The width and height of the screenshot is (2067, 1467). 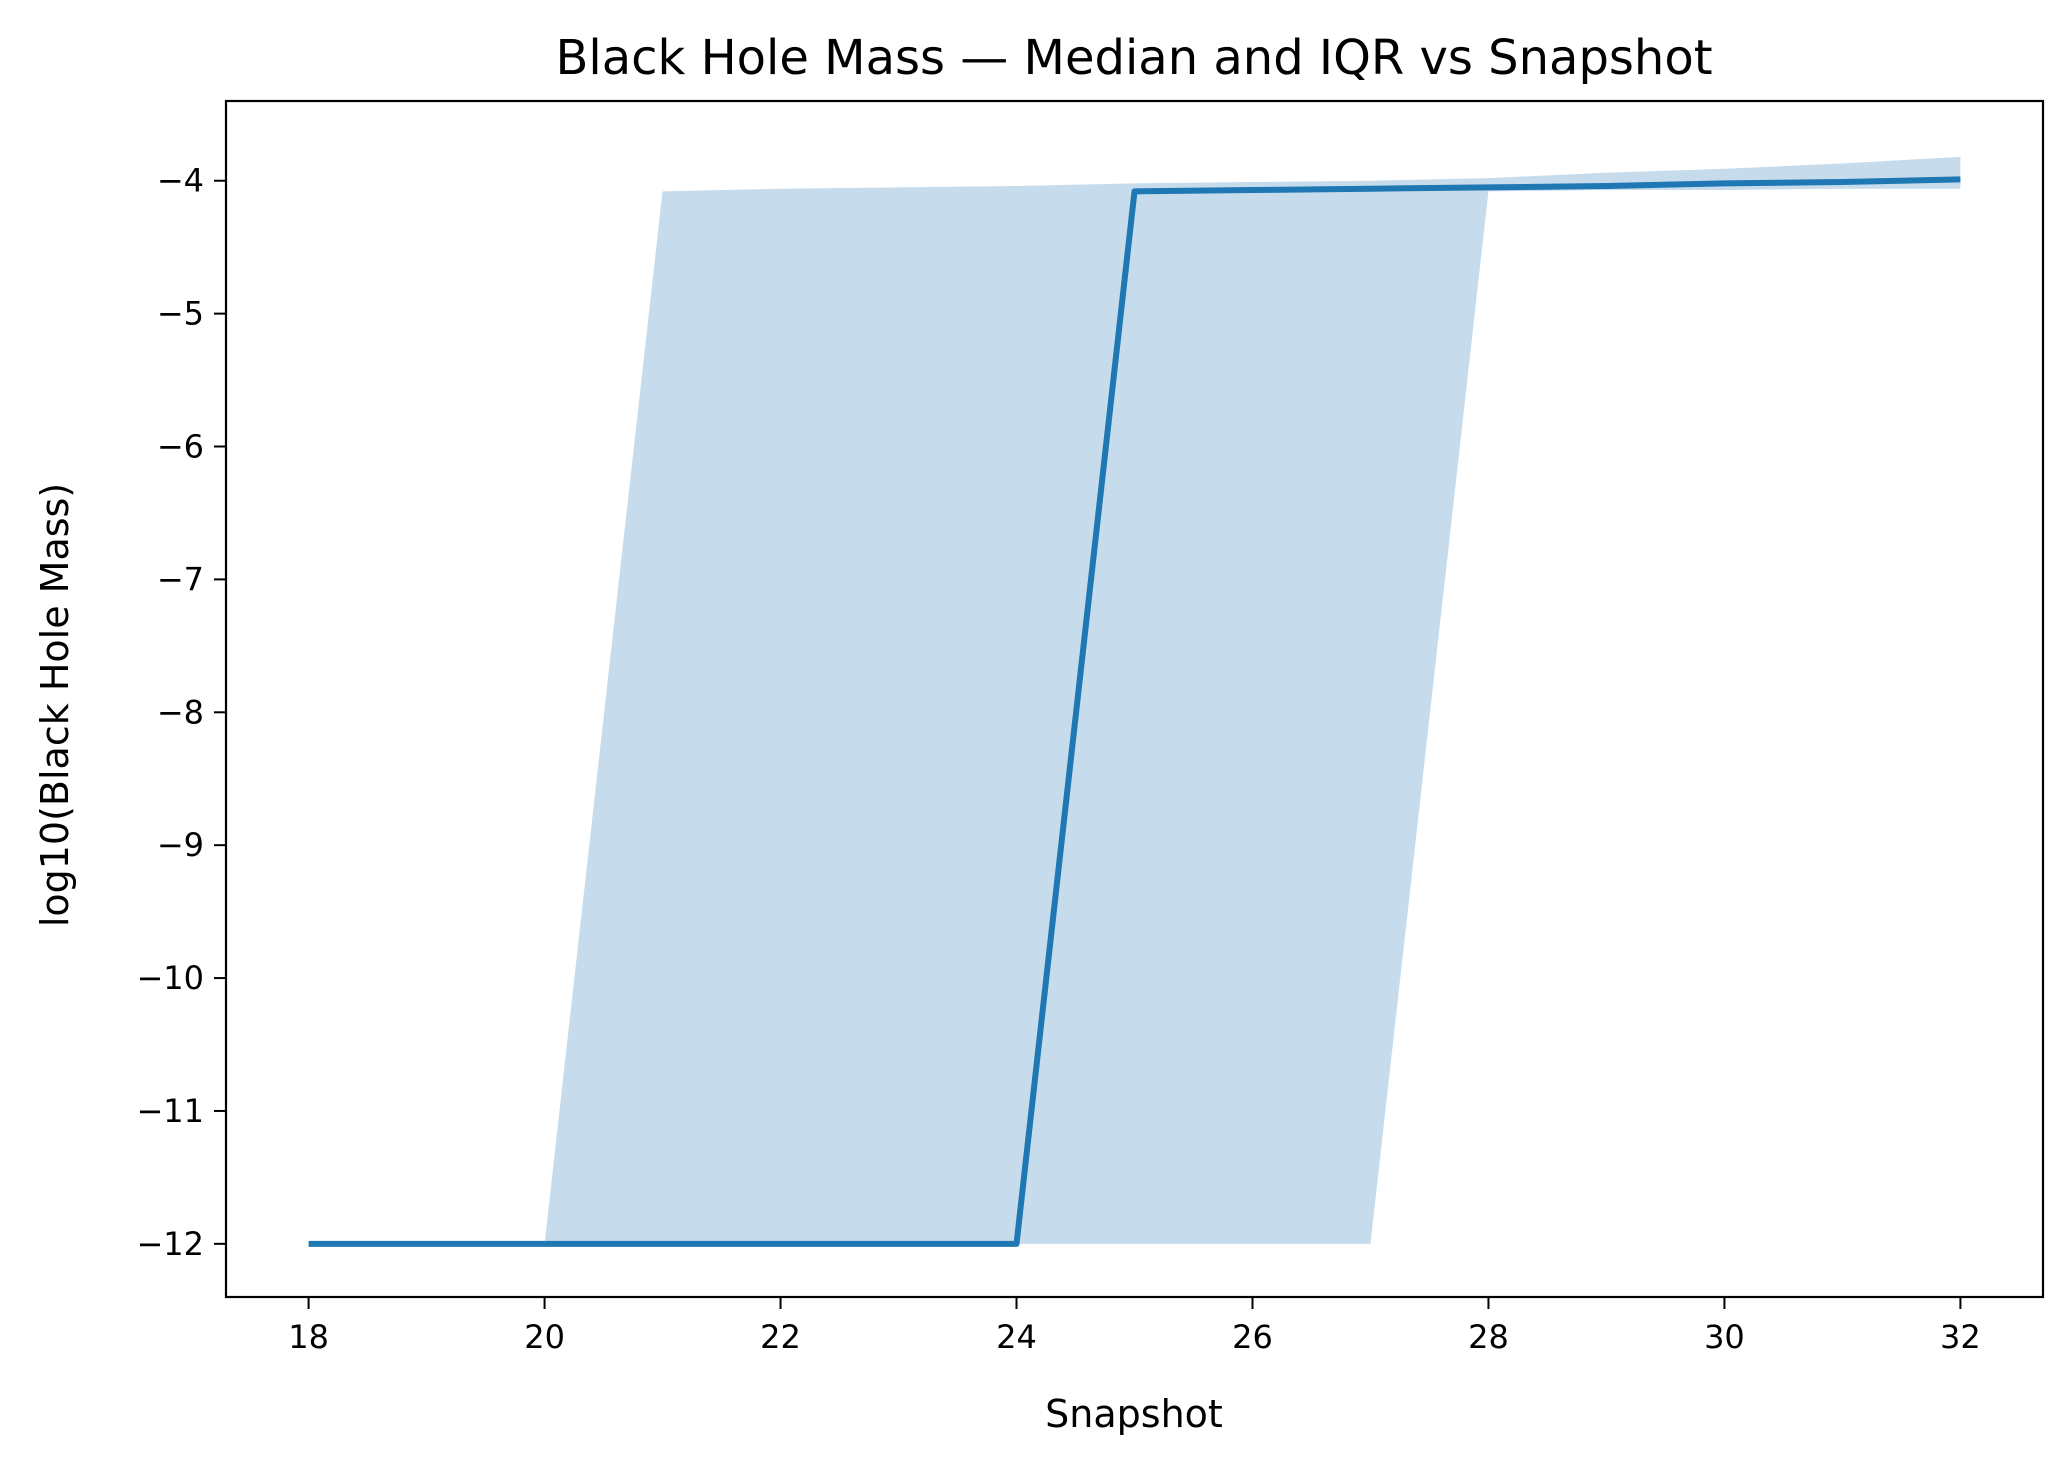 What do you see at coordinates (1724, 1337) in the screenshot?
I see `x-tick-label: 30` at bounding box center [1724, 1337].